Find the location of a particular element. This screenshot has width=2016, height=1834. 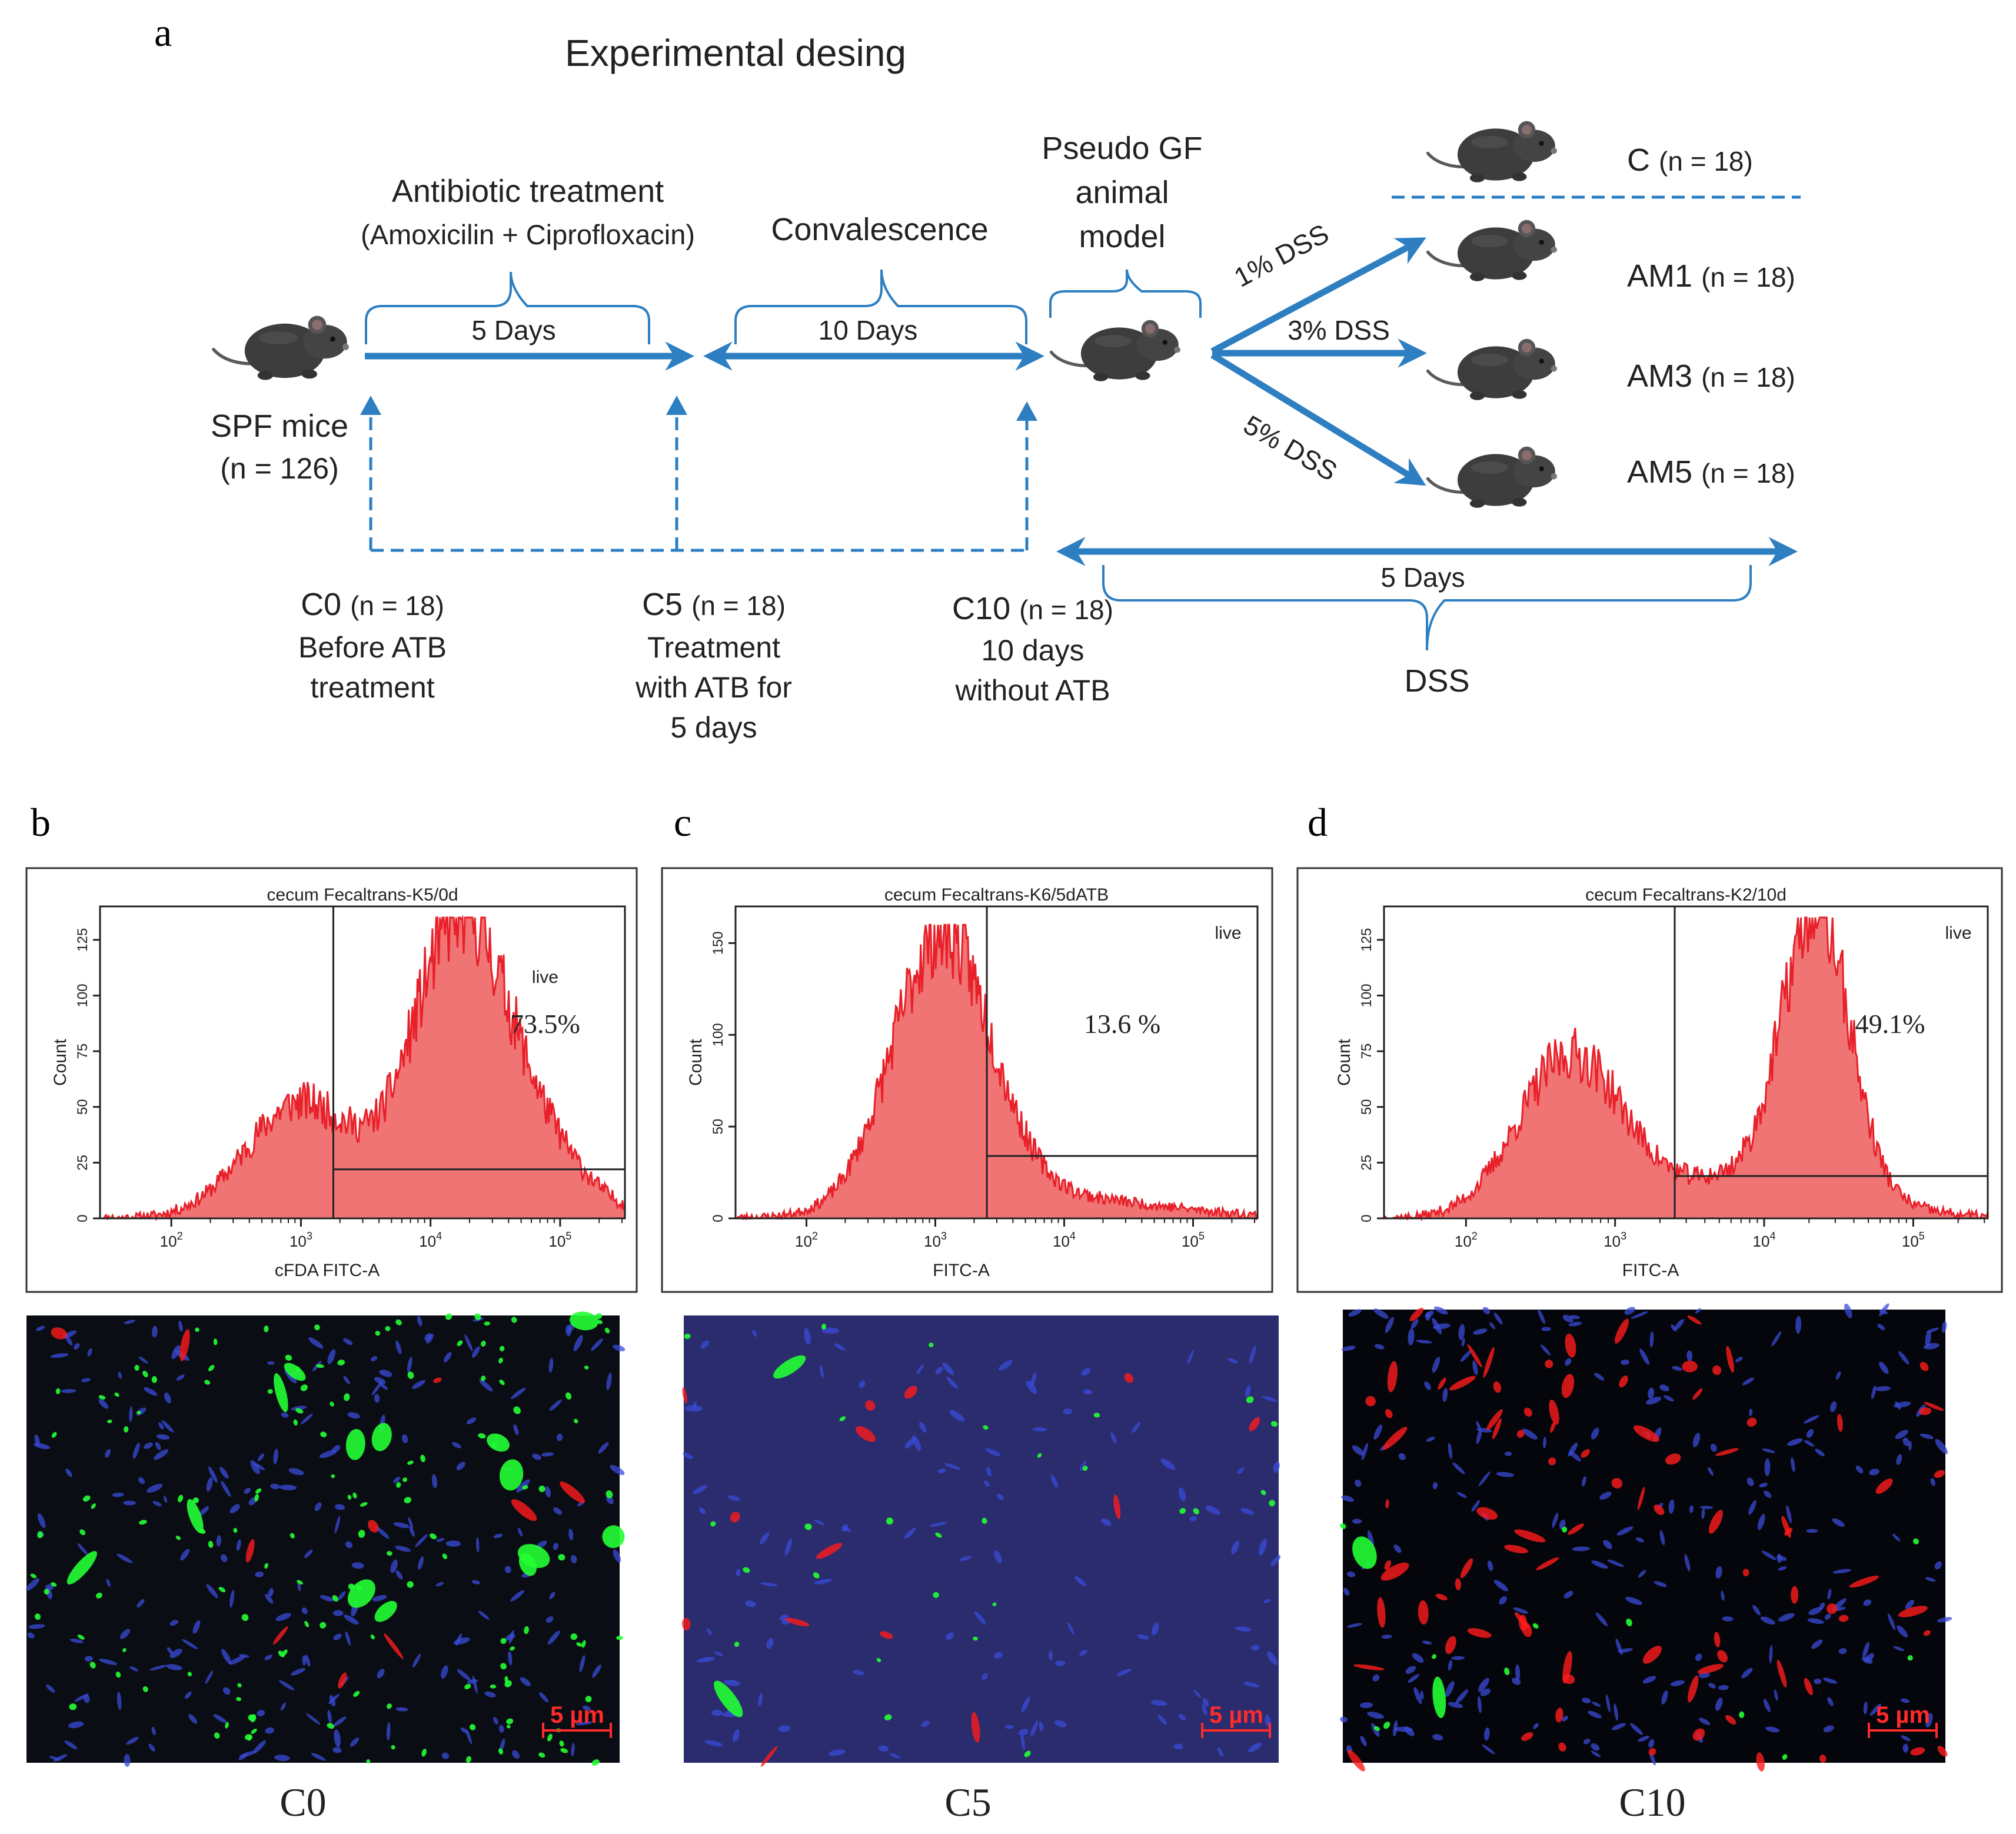

am1-mouse-icon is located at coordinates (1492, 250).